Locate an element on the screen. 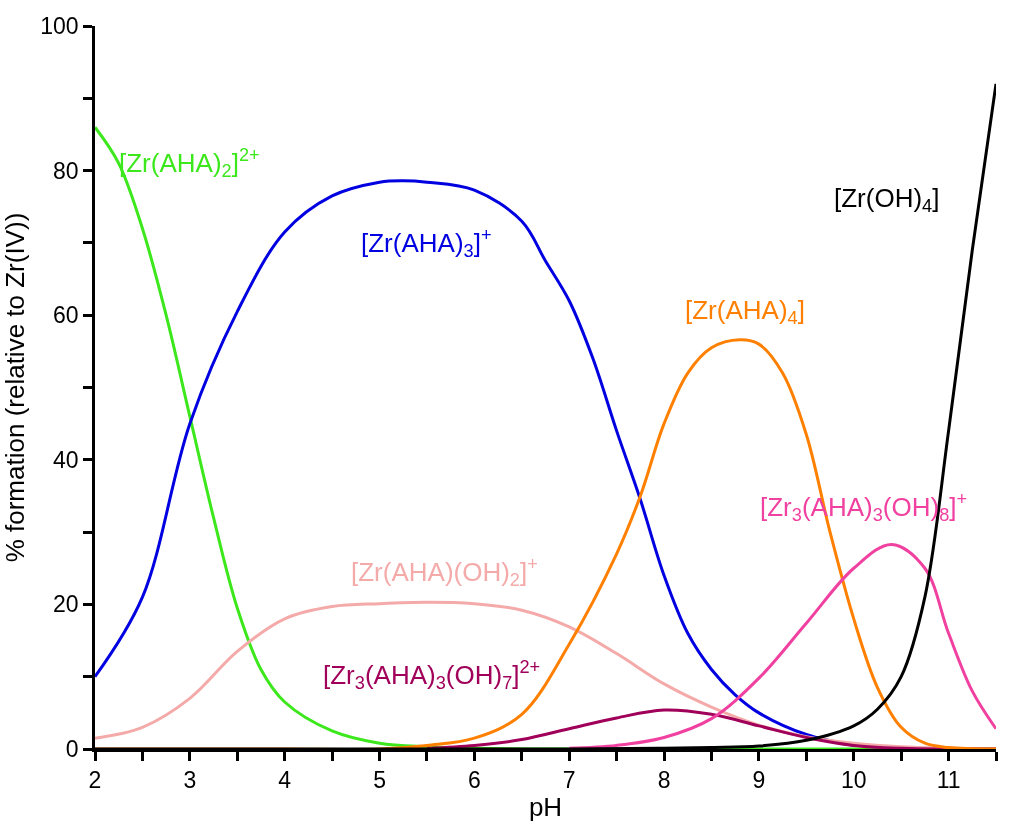 This screenshot has height=830, width=1016. x-tick-label: 6 is located at coordinates (474, 780).